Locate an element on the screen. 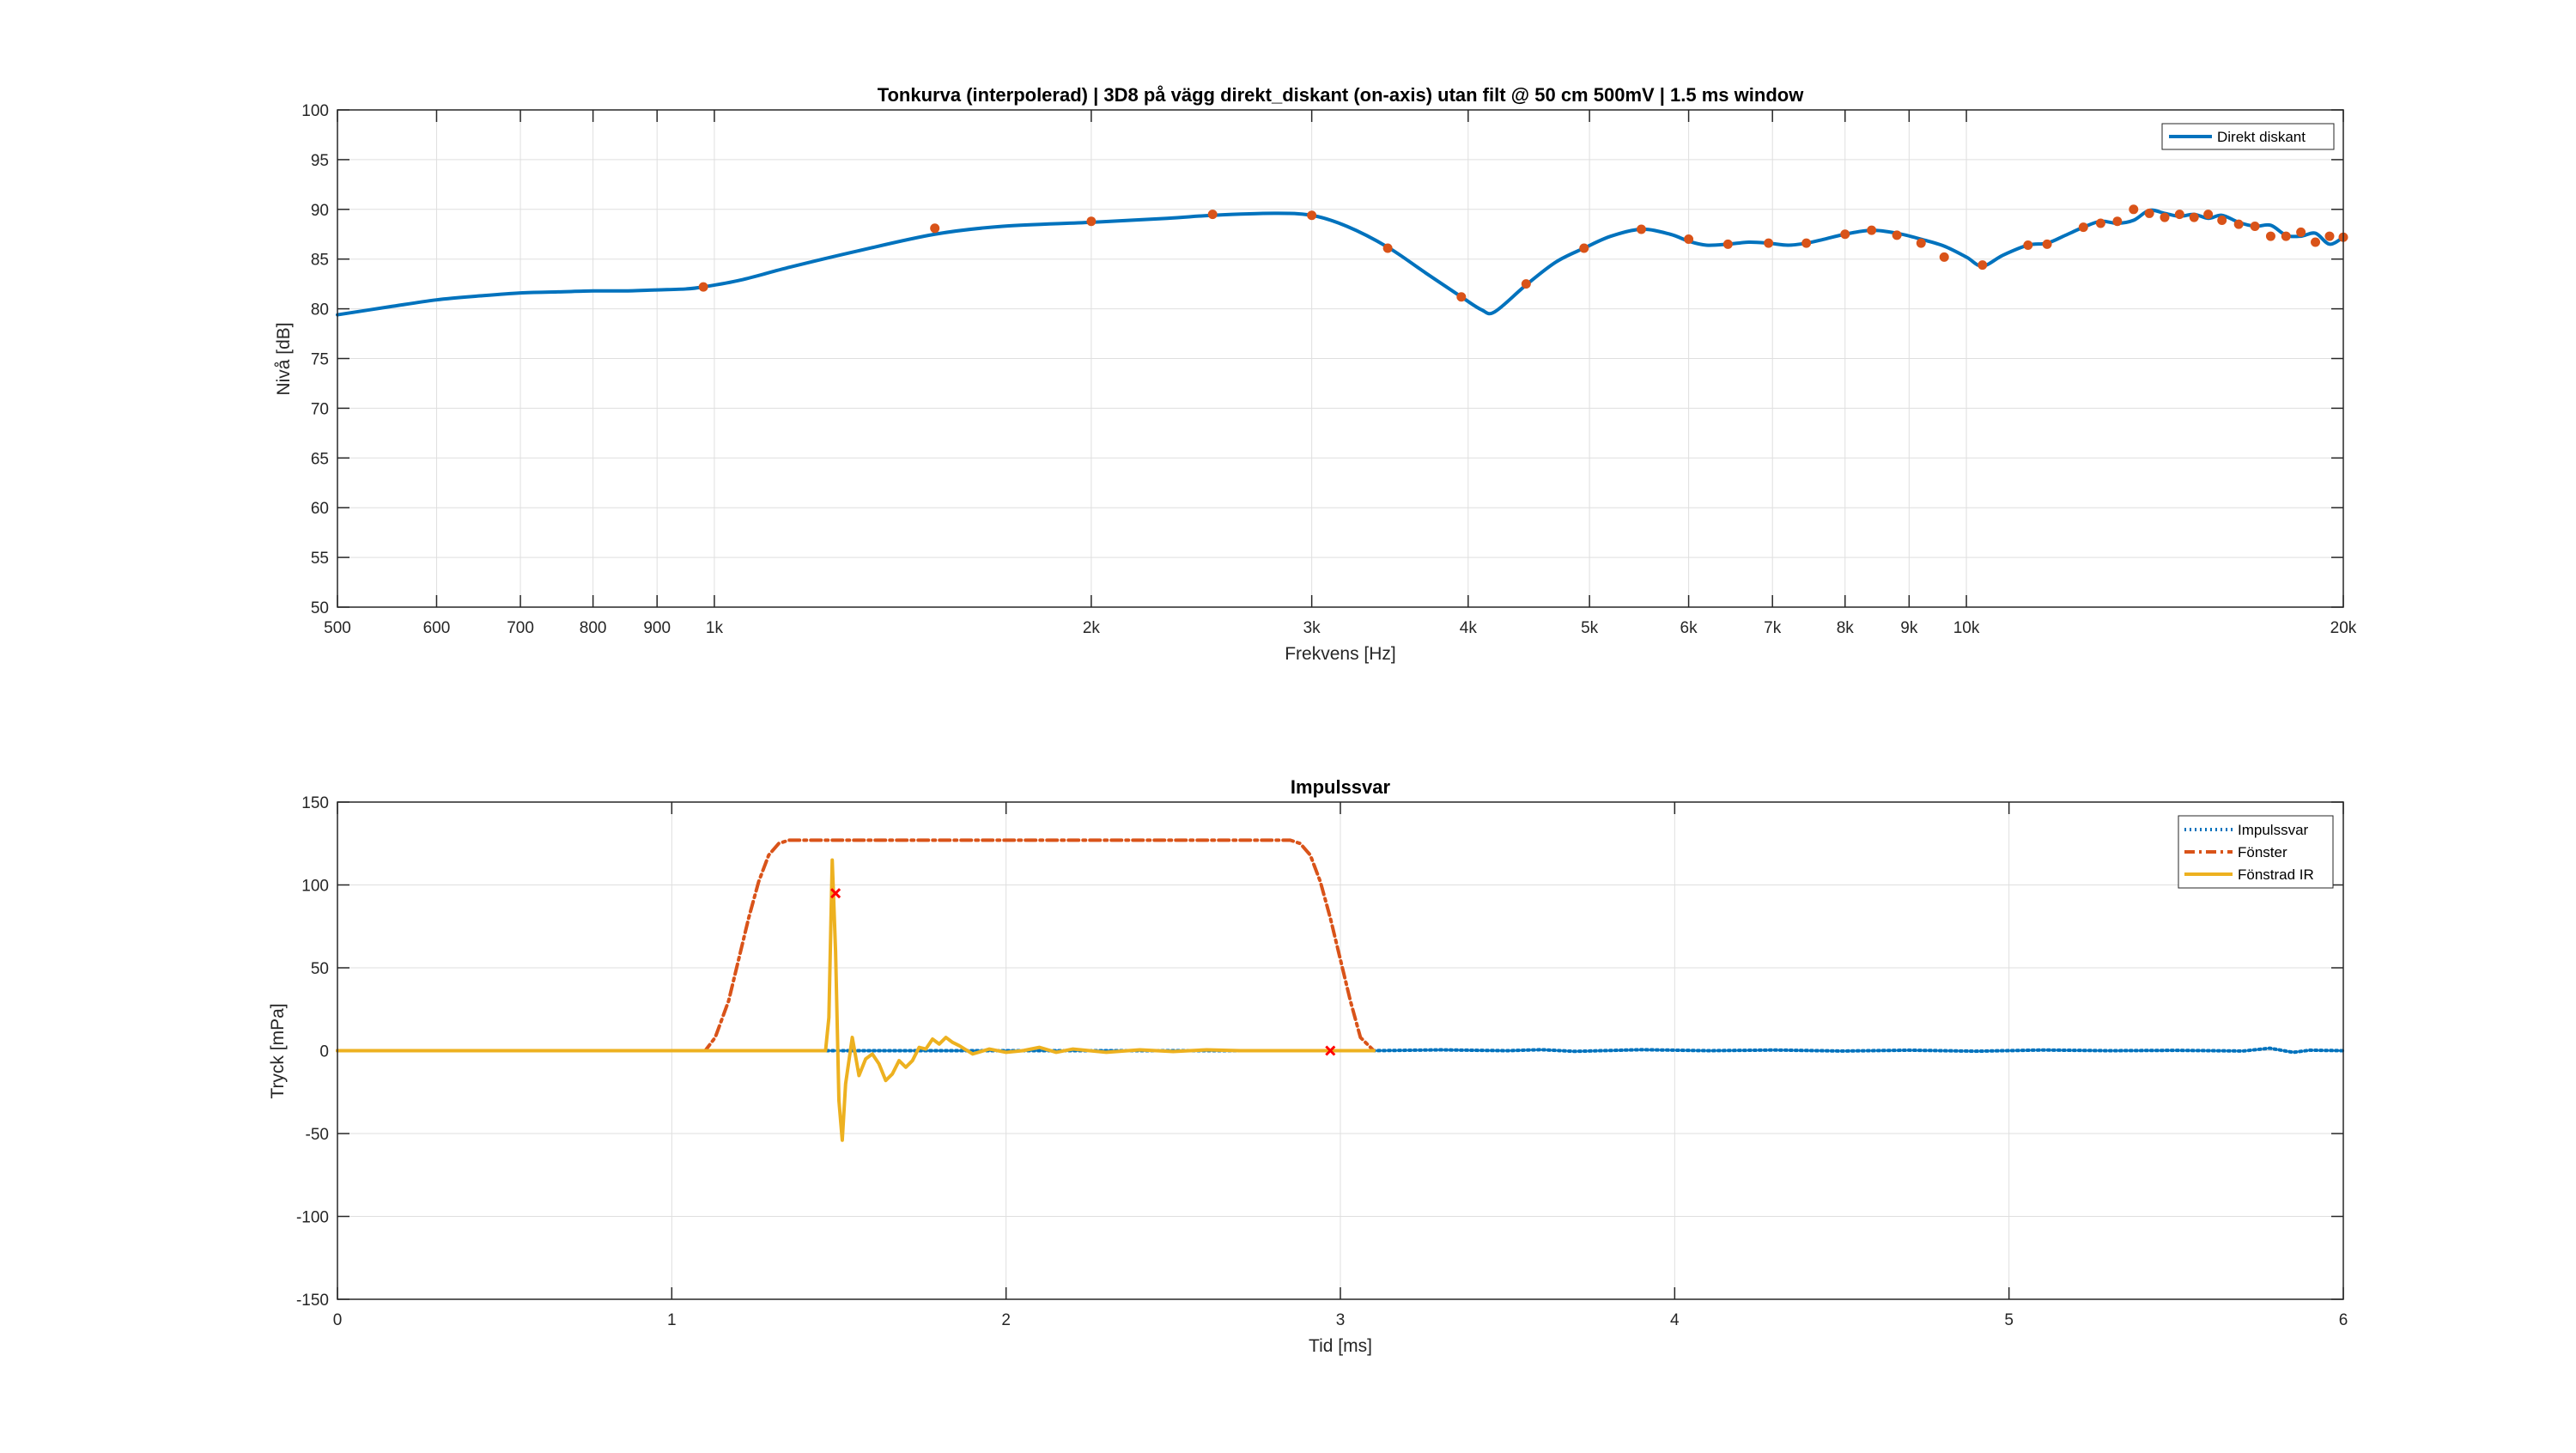 The width and height of the screenshot is (2576, 1453). x-tick-label: 1 is located at coordinates (672, 1320).